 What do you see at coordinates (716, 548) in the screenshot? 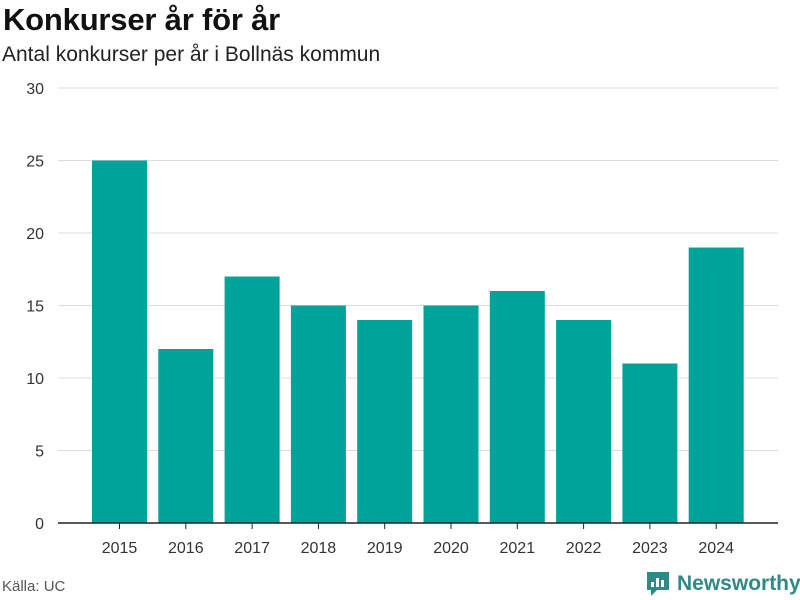
I see `x-tick-label: 2024` at bounding box center [716, 548].